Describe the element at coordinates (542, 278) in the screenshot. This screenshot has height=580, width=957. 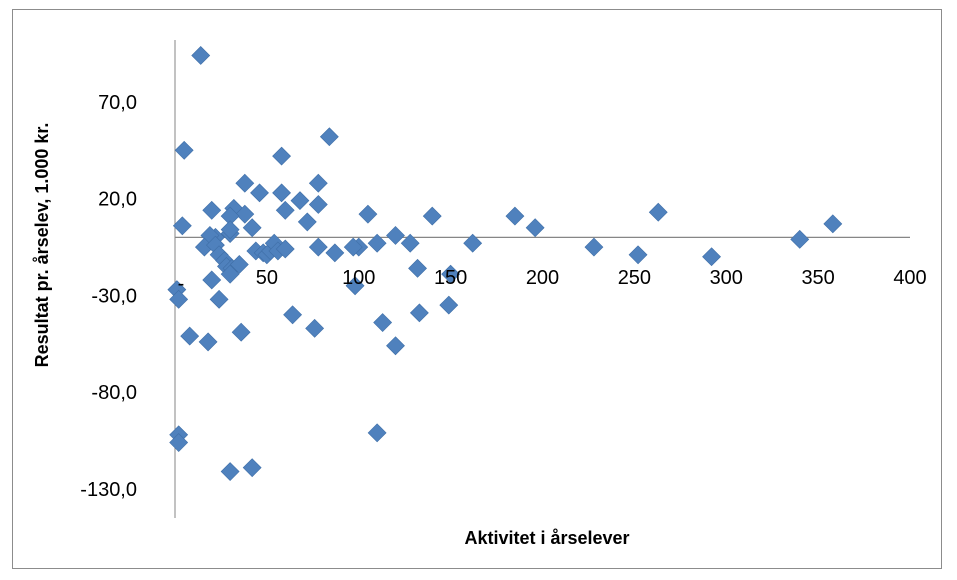
I see `x-tick-label: 200` at that location.